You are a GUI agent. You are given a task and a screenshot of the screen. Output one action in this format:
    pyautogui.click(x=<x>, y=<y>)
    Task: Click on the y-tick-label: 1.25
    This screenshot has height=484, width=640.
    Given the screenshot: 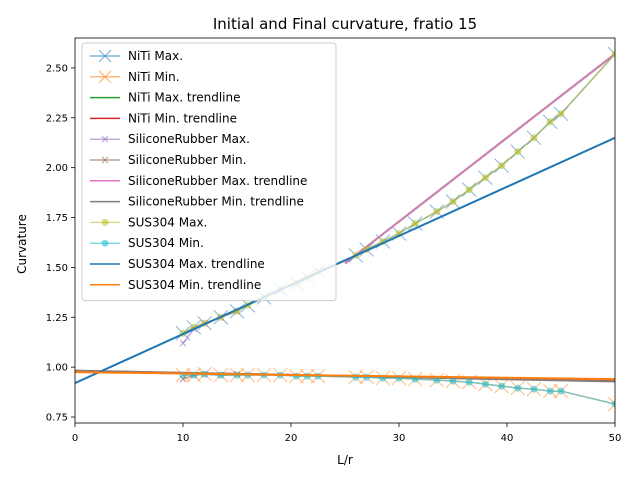 What is the action you would take?
    pyautogui.click(x=57, y=318)
    